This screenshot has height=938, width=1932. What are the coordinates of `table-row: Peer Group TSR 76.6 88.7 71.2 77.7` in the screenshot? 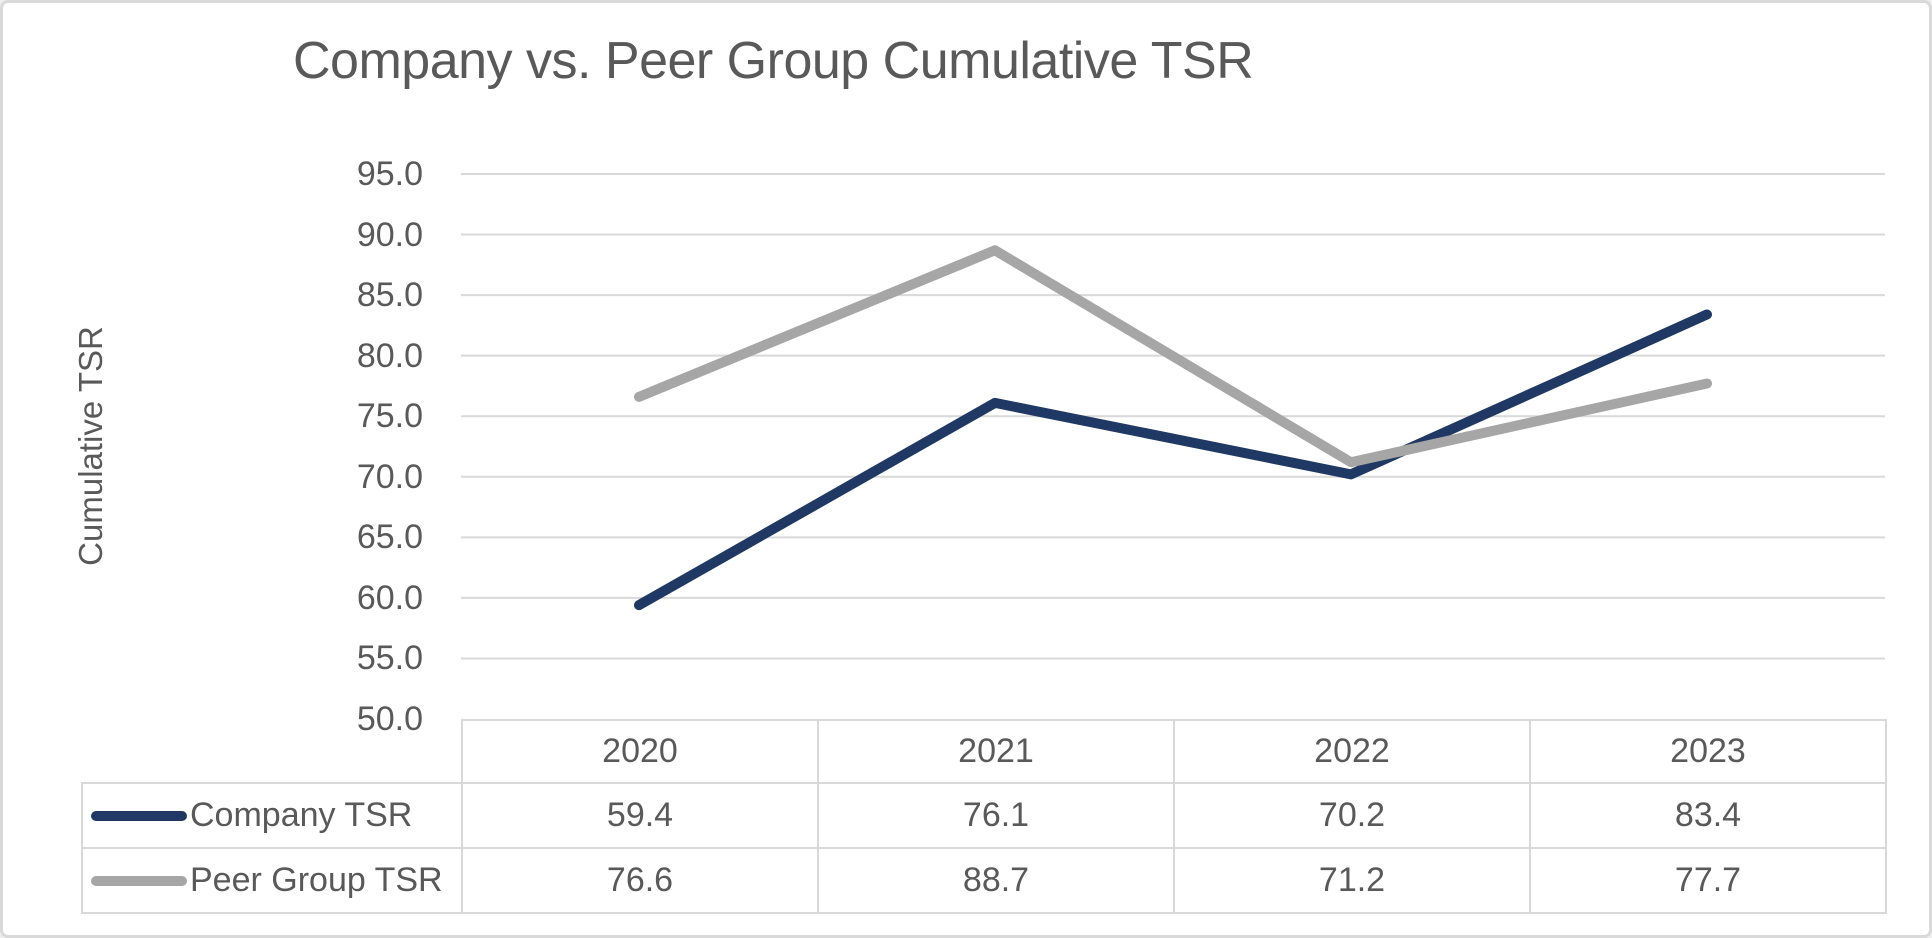 It's located at (984, 880).